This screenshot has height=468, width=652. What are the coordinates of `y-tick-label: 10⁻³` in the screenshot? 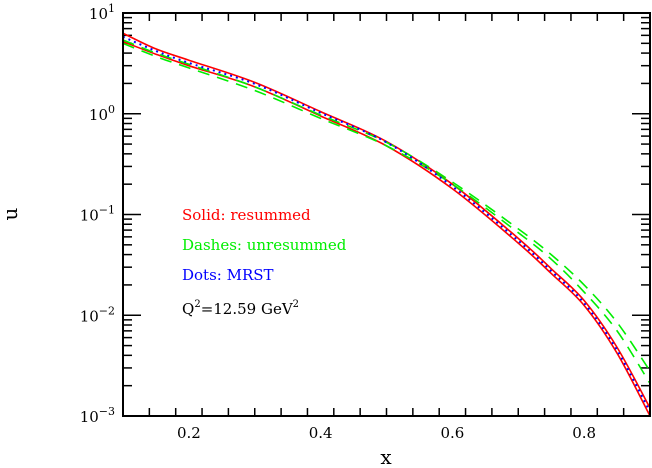 It's located at (97, 415).